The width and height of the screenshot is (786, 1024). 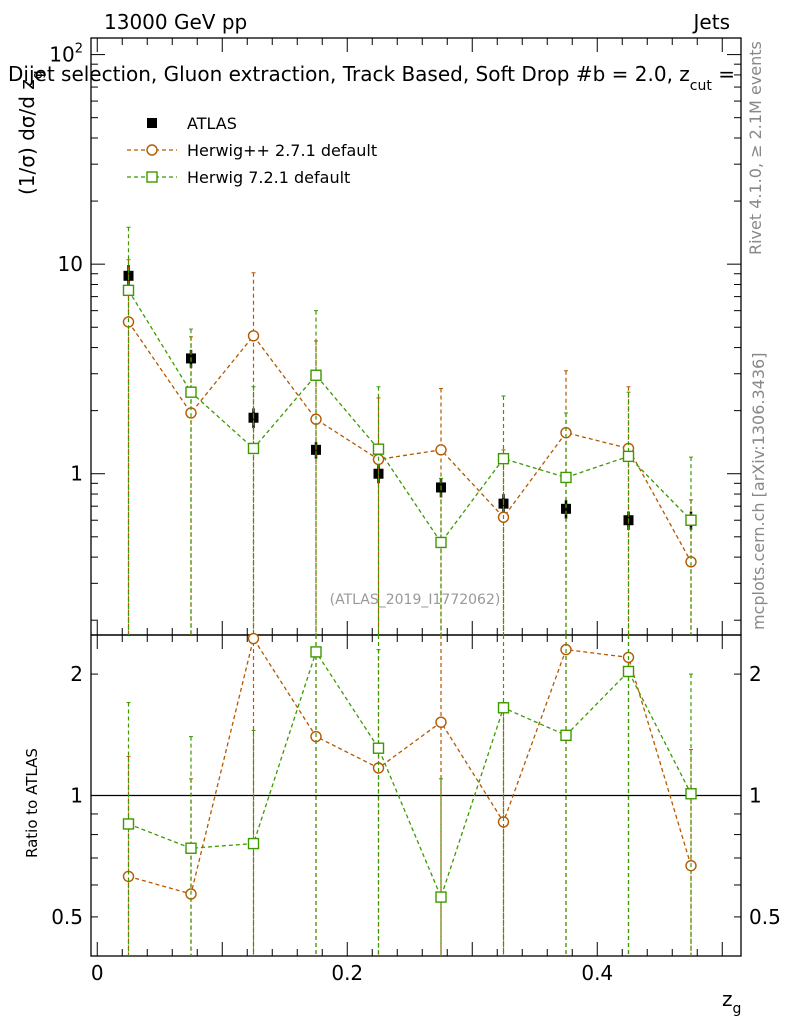 I want to click on ratio-ytick-label-right: 0.5, so click(x=765, y=917).